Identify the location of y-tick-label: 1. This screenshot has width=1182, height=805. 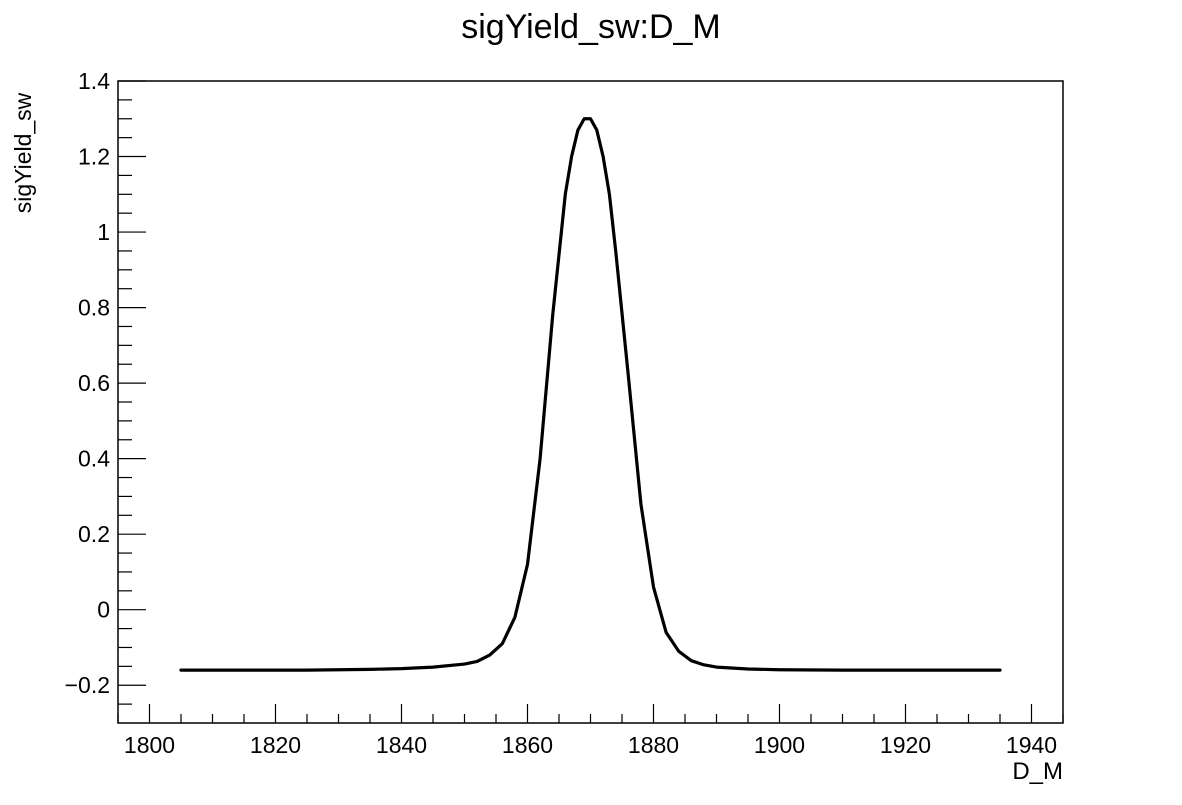
(103, 232).